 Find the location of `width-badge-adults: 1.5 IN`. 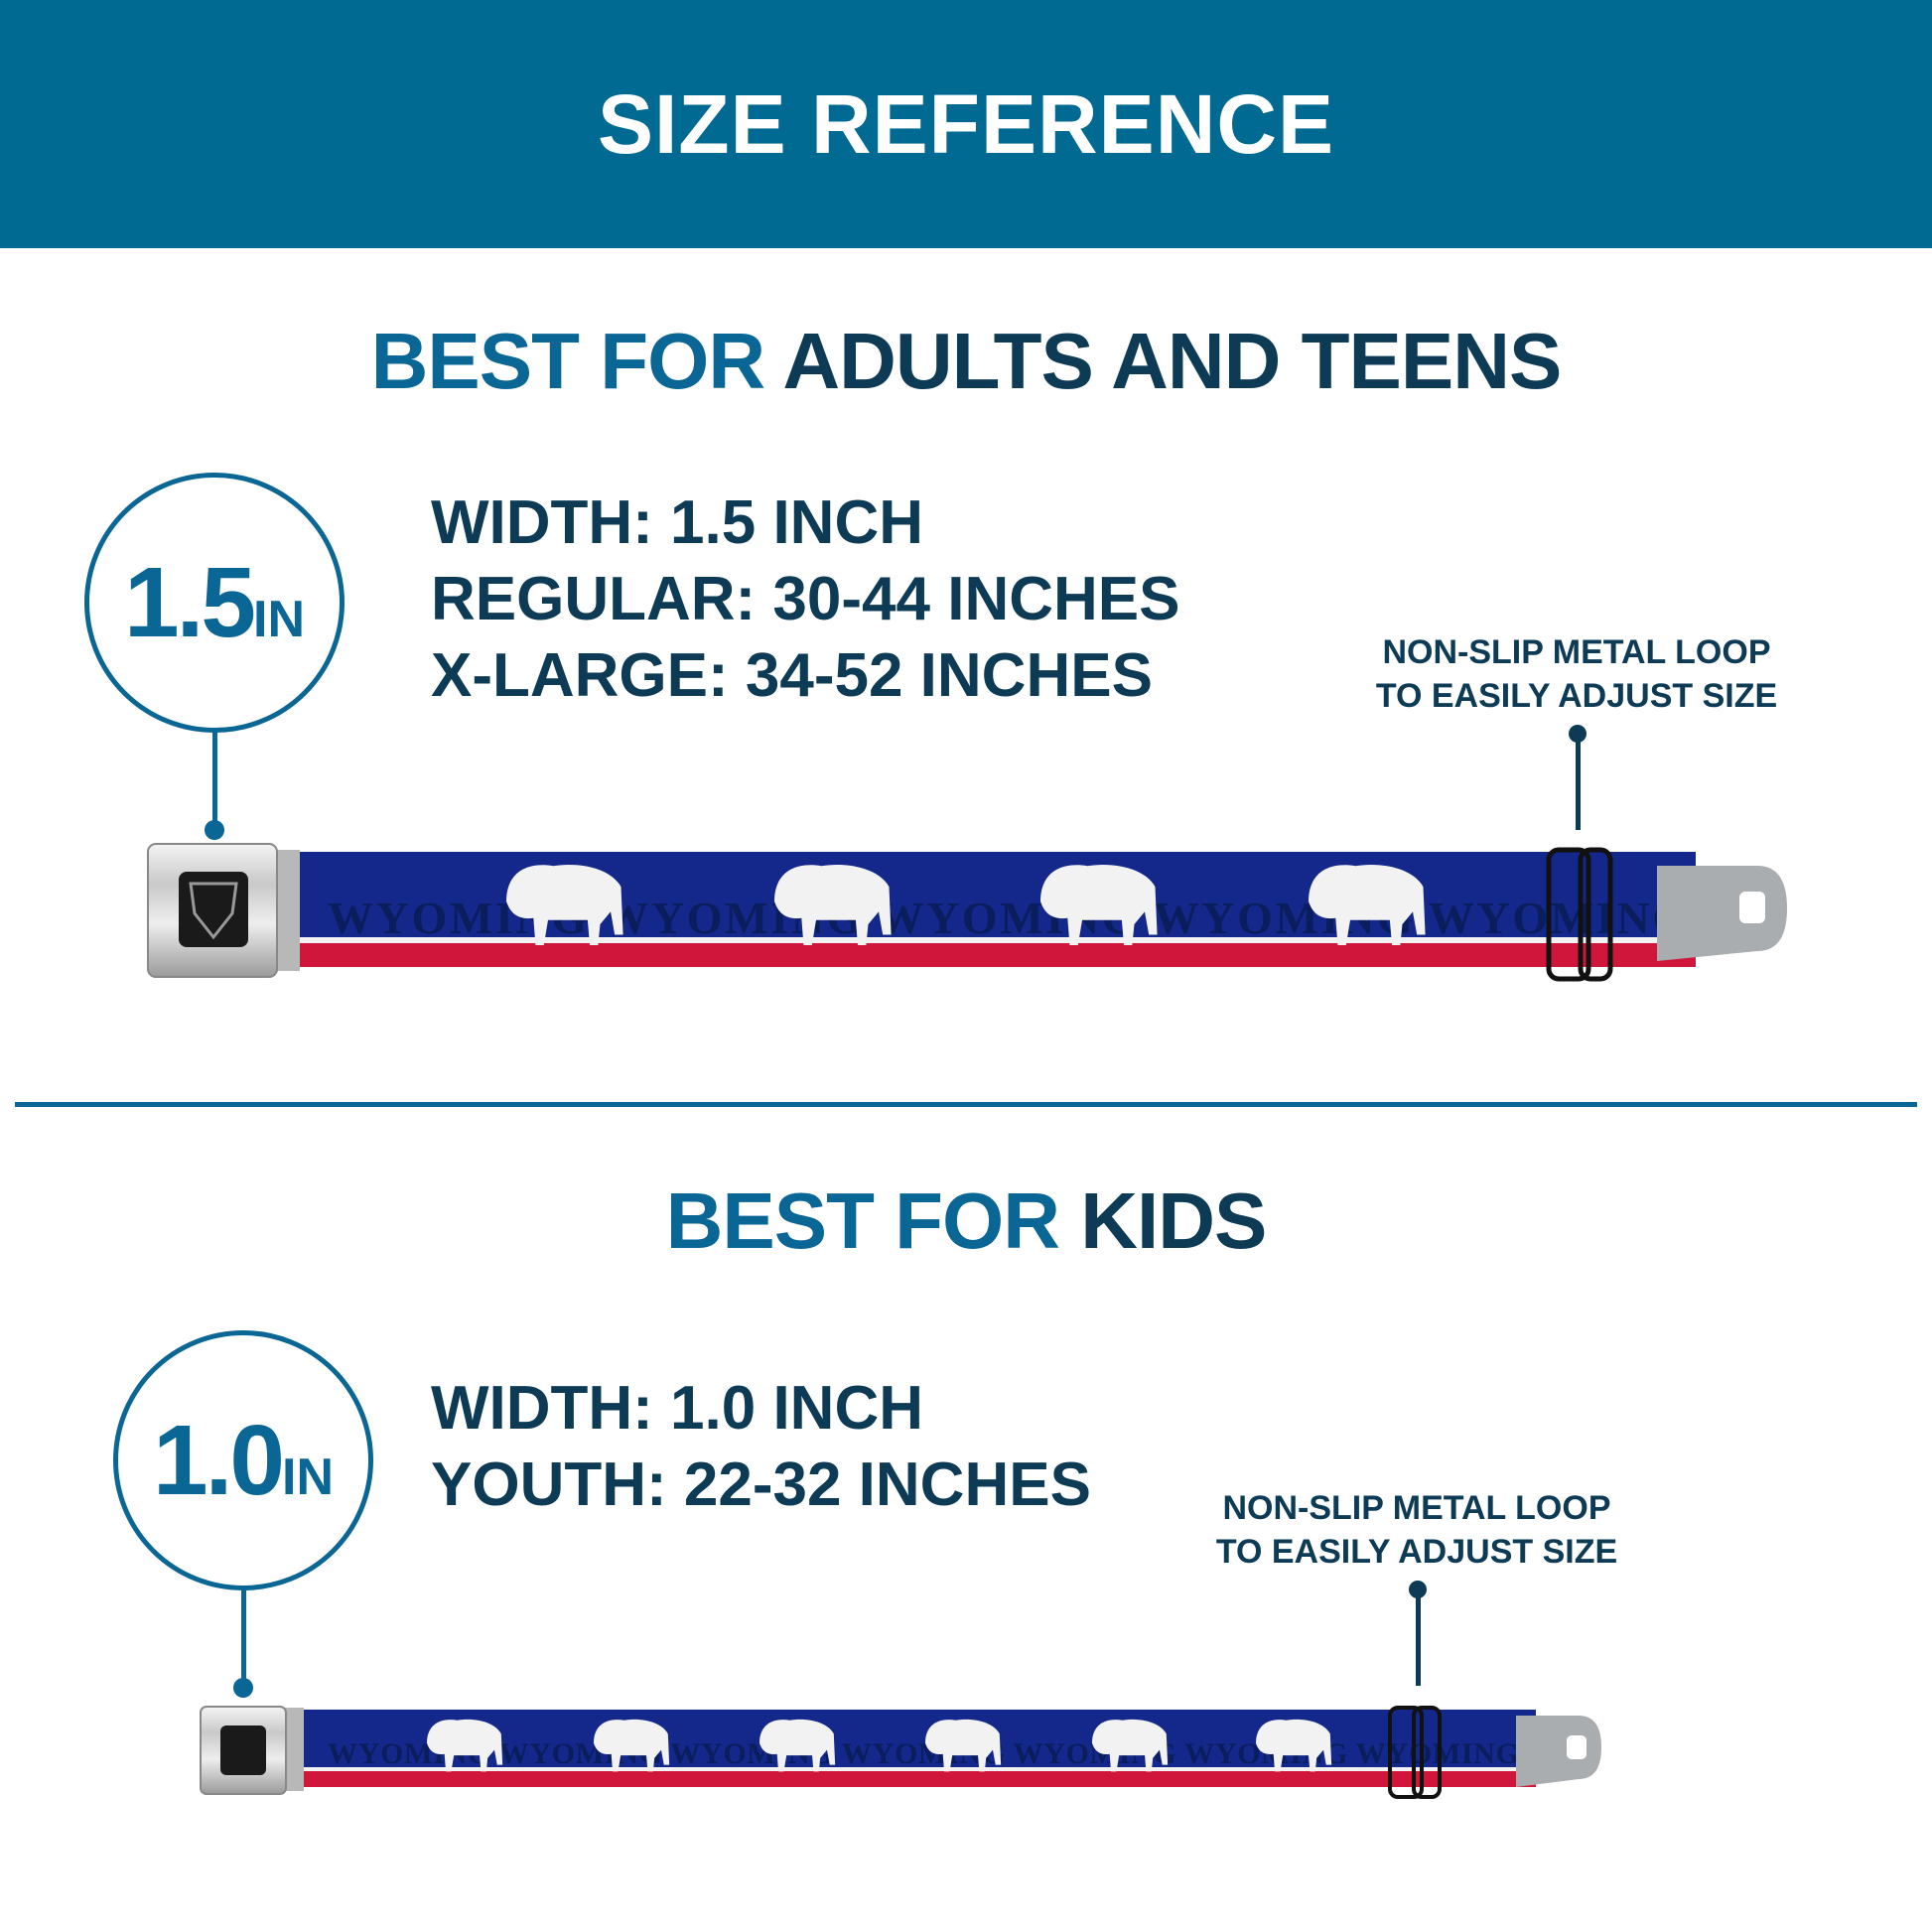

width-badge-adults: 1.5 IN is located at coordinates (215, 603).